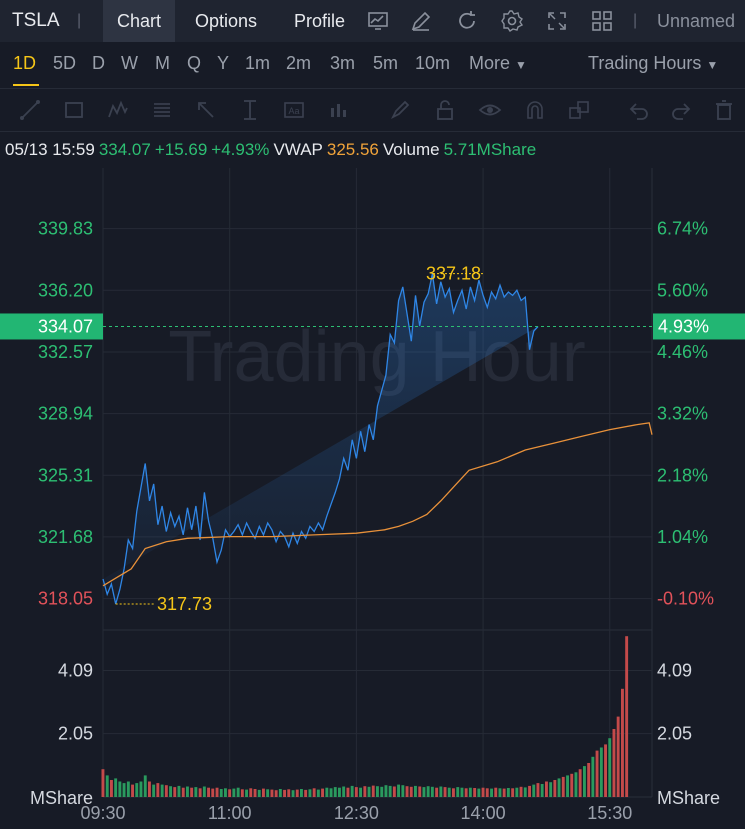 This screenshot has height=829, width=745. I want to click on interval-m: M, so click(162, 63).